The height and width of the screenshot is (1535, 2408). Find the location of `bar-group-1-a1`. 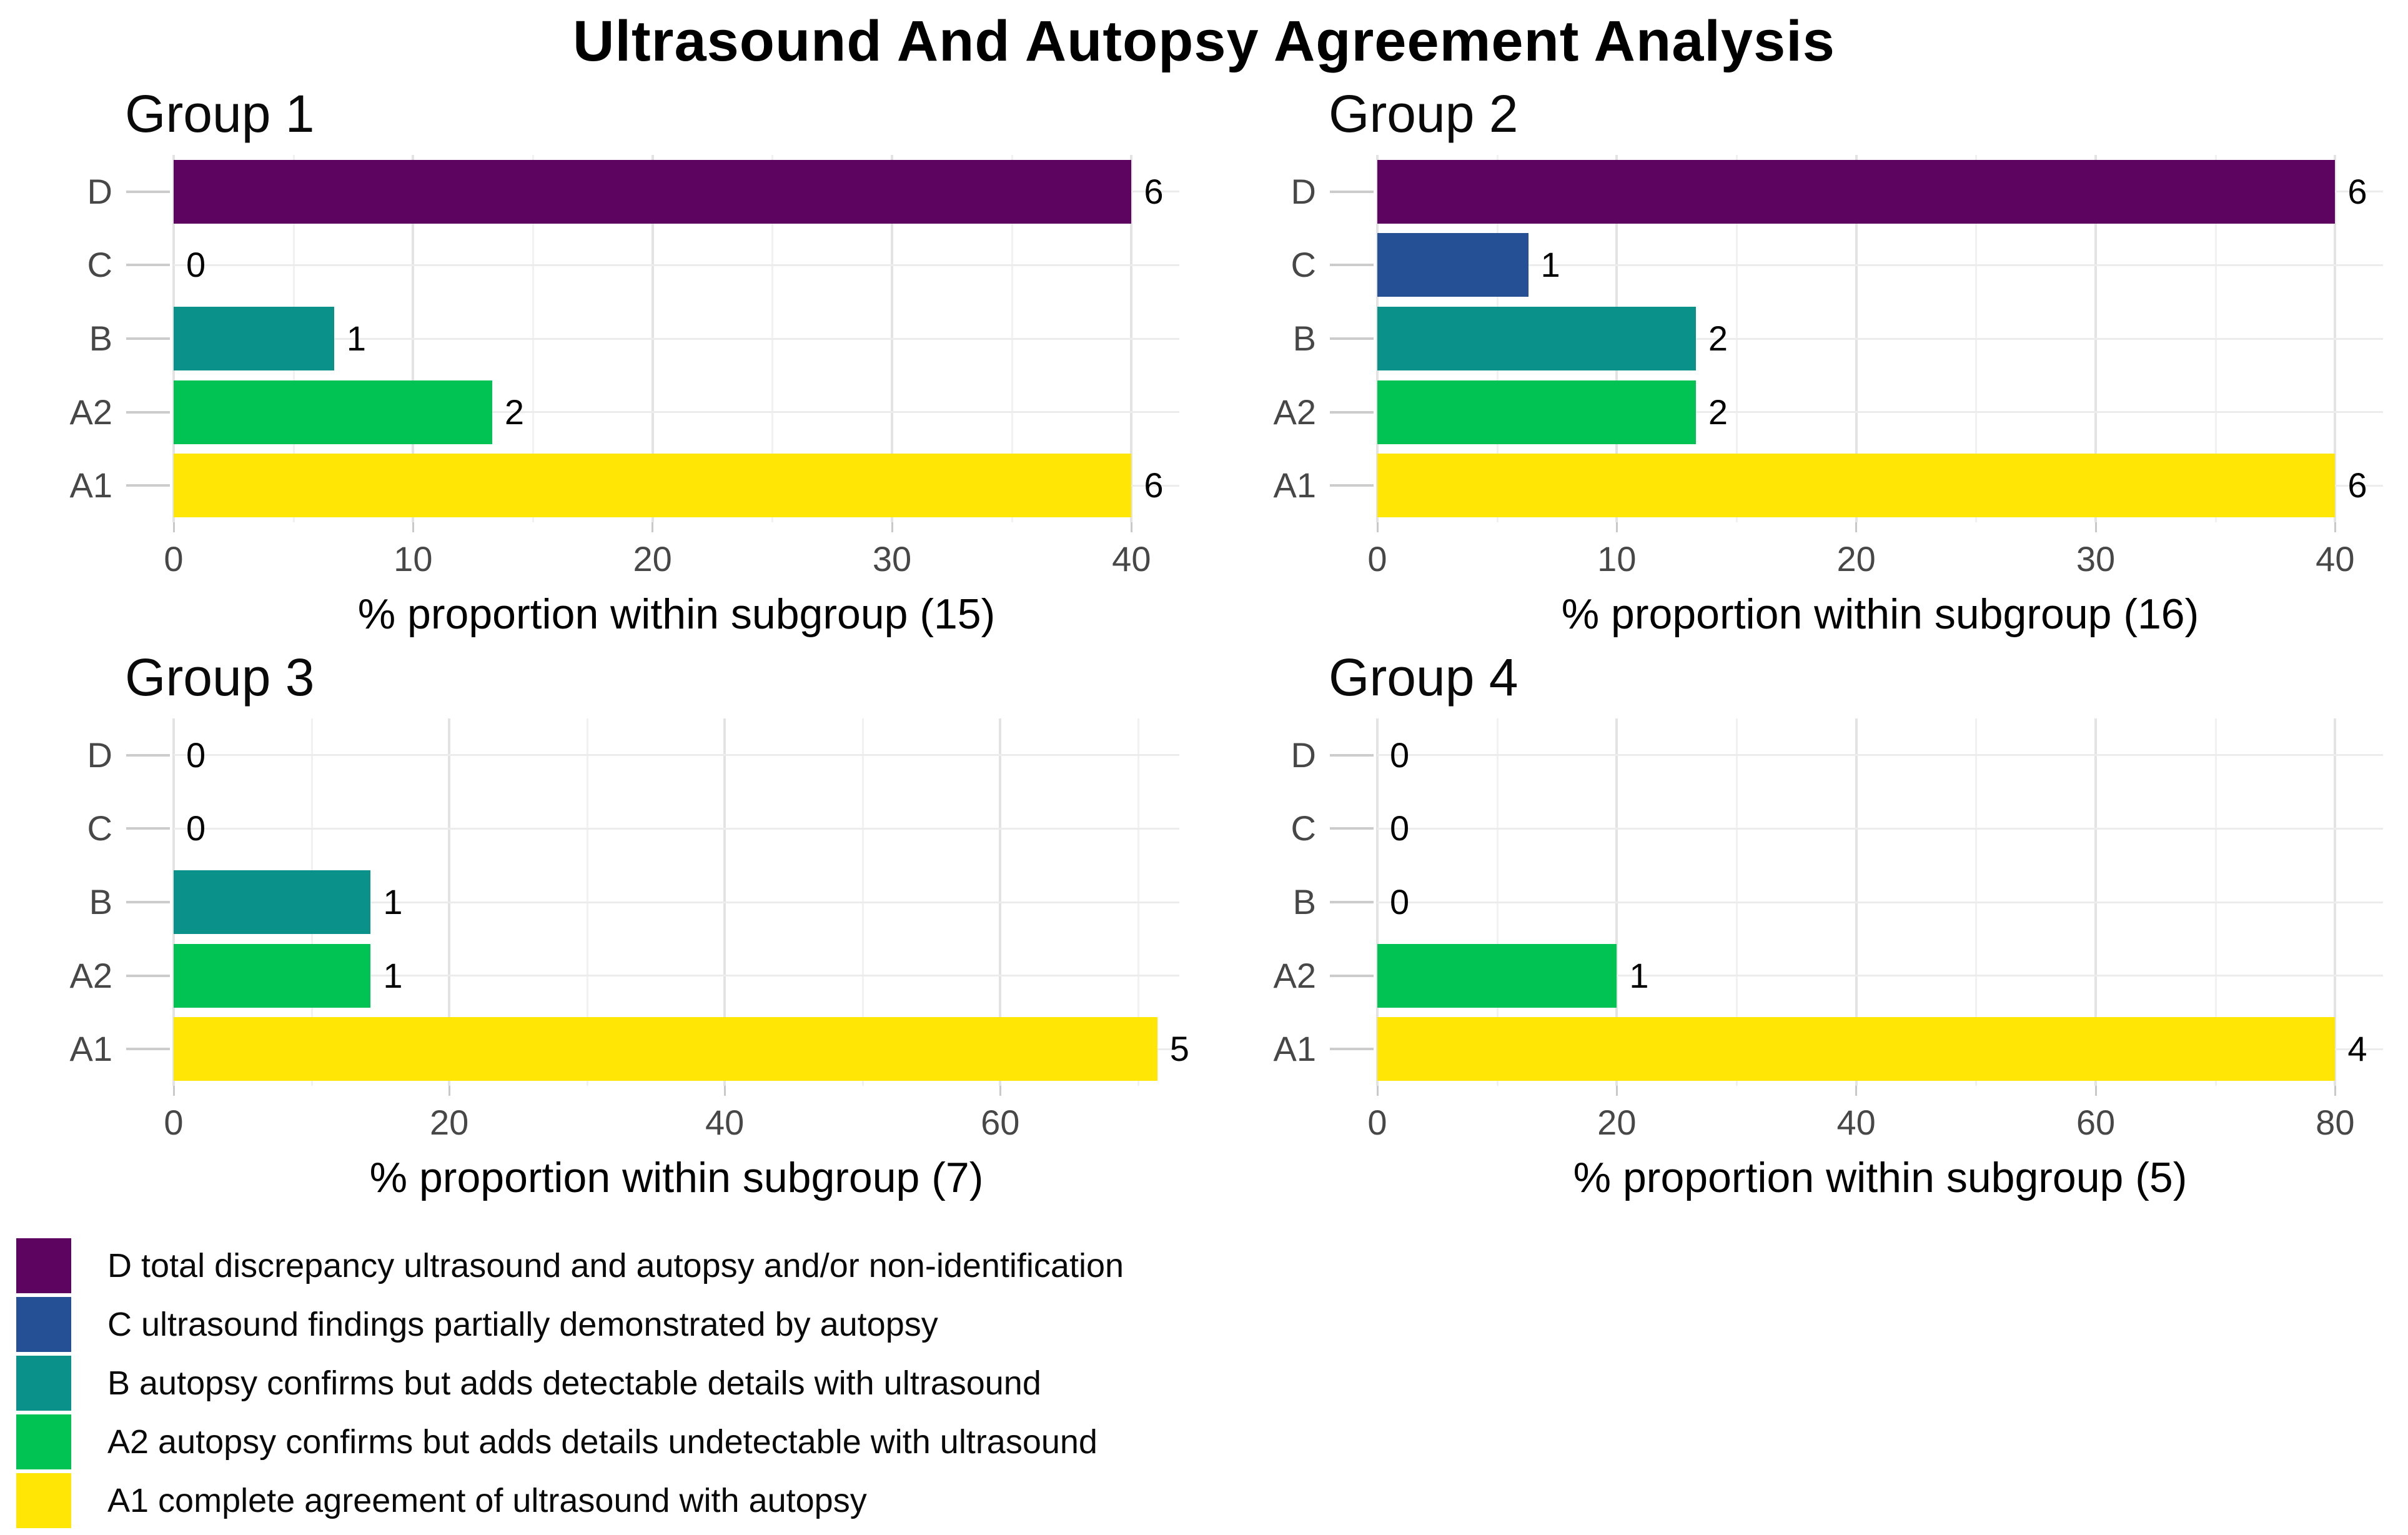

bar-group-1-a1 is located at coordinates (653, 486).